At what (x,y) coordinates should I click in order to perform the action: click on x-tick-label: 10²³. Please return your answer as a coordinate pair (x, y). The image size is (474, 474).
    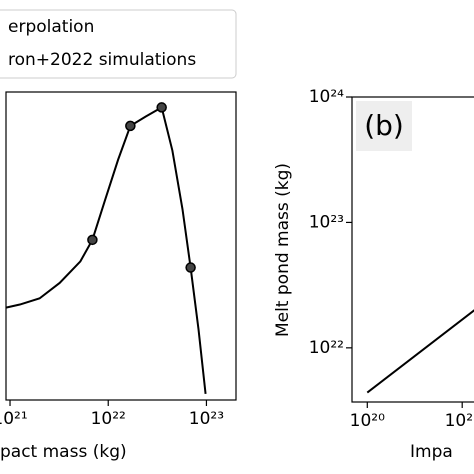
    Looking at the image, I should click on (206, 419).